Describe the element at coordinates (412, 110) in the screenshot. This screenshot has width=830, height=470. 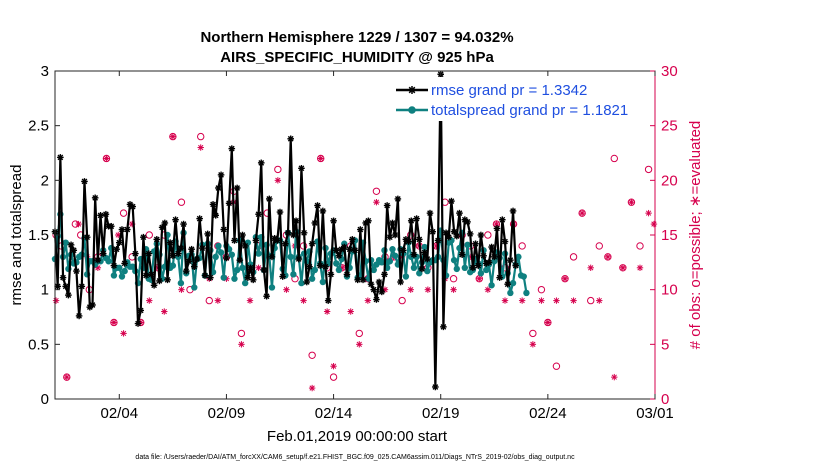
I see `legend-spread-marker` at that location.